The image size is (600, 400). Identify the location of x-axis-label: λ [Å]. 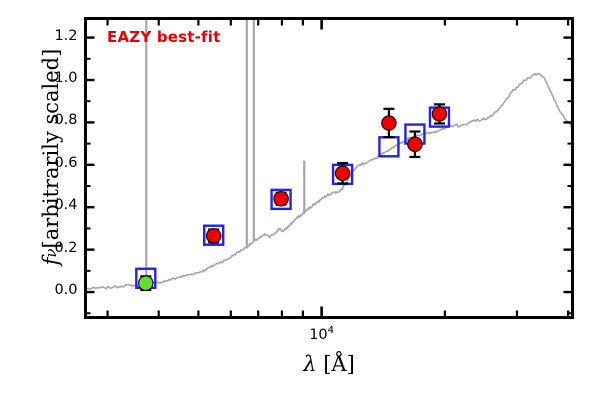
(329, 364).